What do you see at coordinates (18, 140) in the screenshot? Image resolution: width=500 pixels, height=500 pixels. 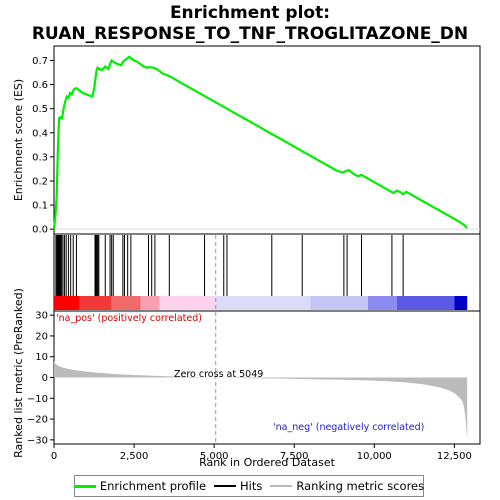 I see `es-y-axis-label: Enrichment score (ES)` at bounding box center [18, 140].